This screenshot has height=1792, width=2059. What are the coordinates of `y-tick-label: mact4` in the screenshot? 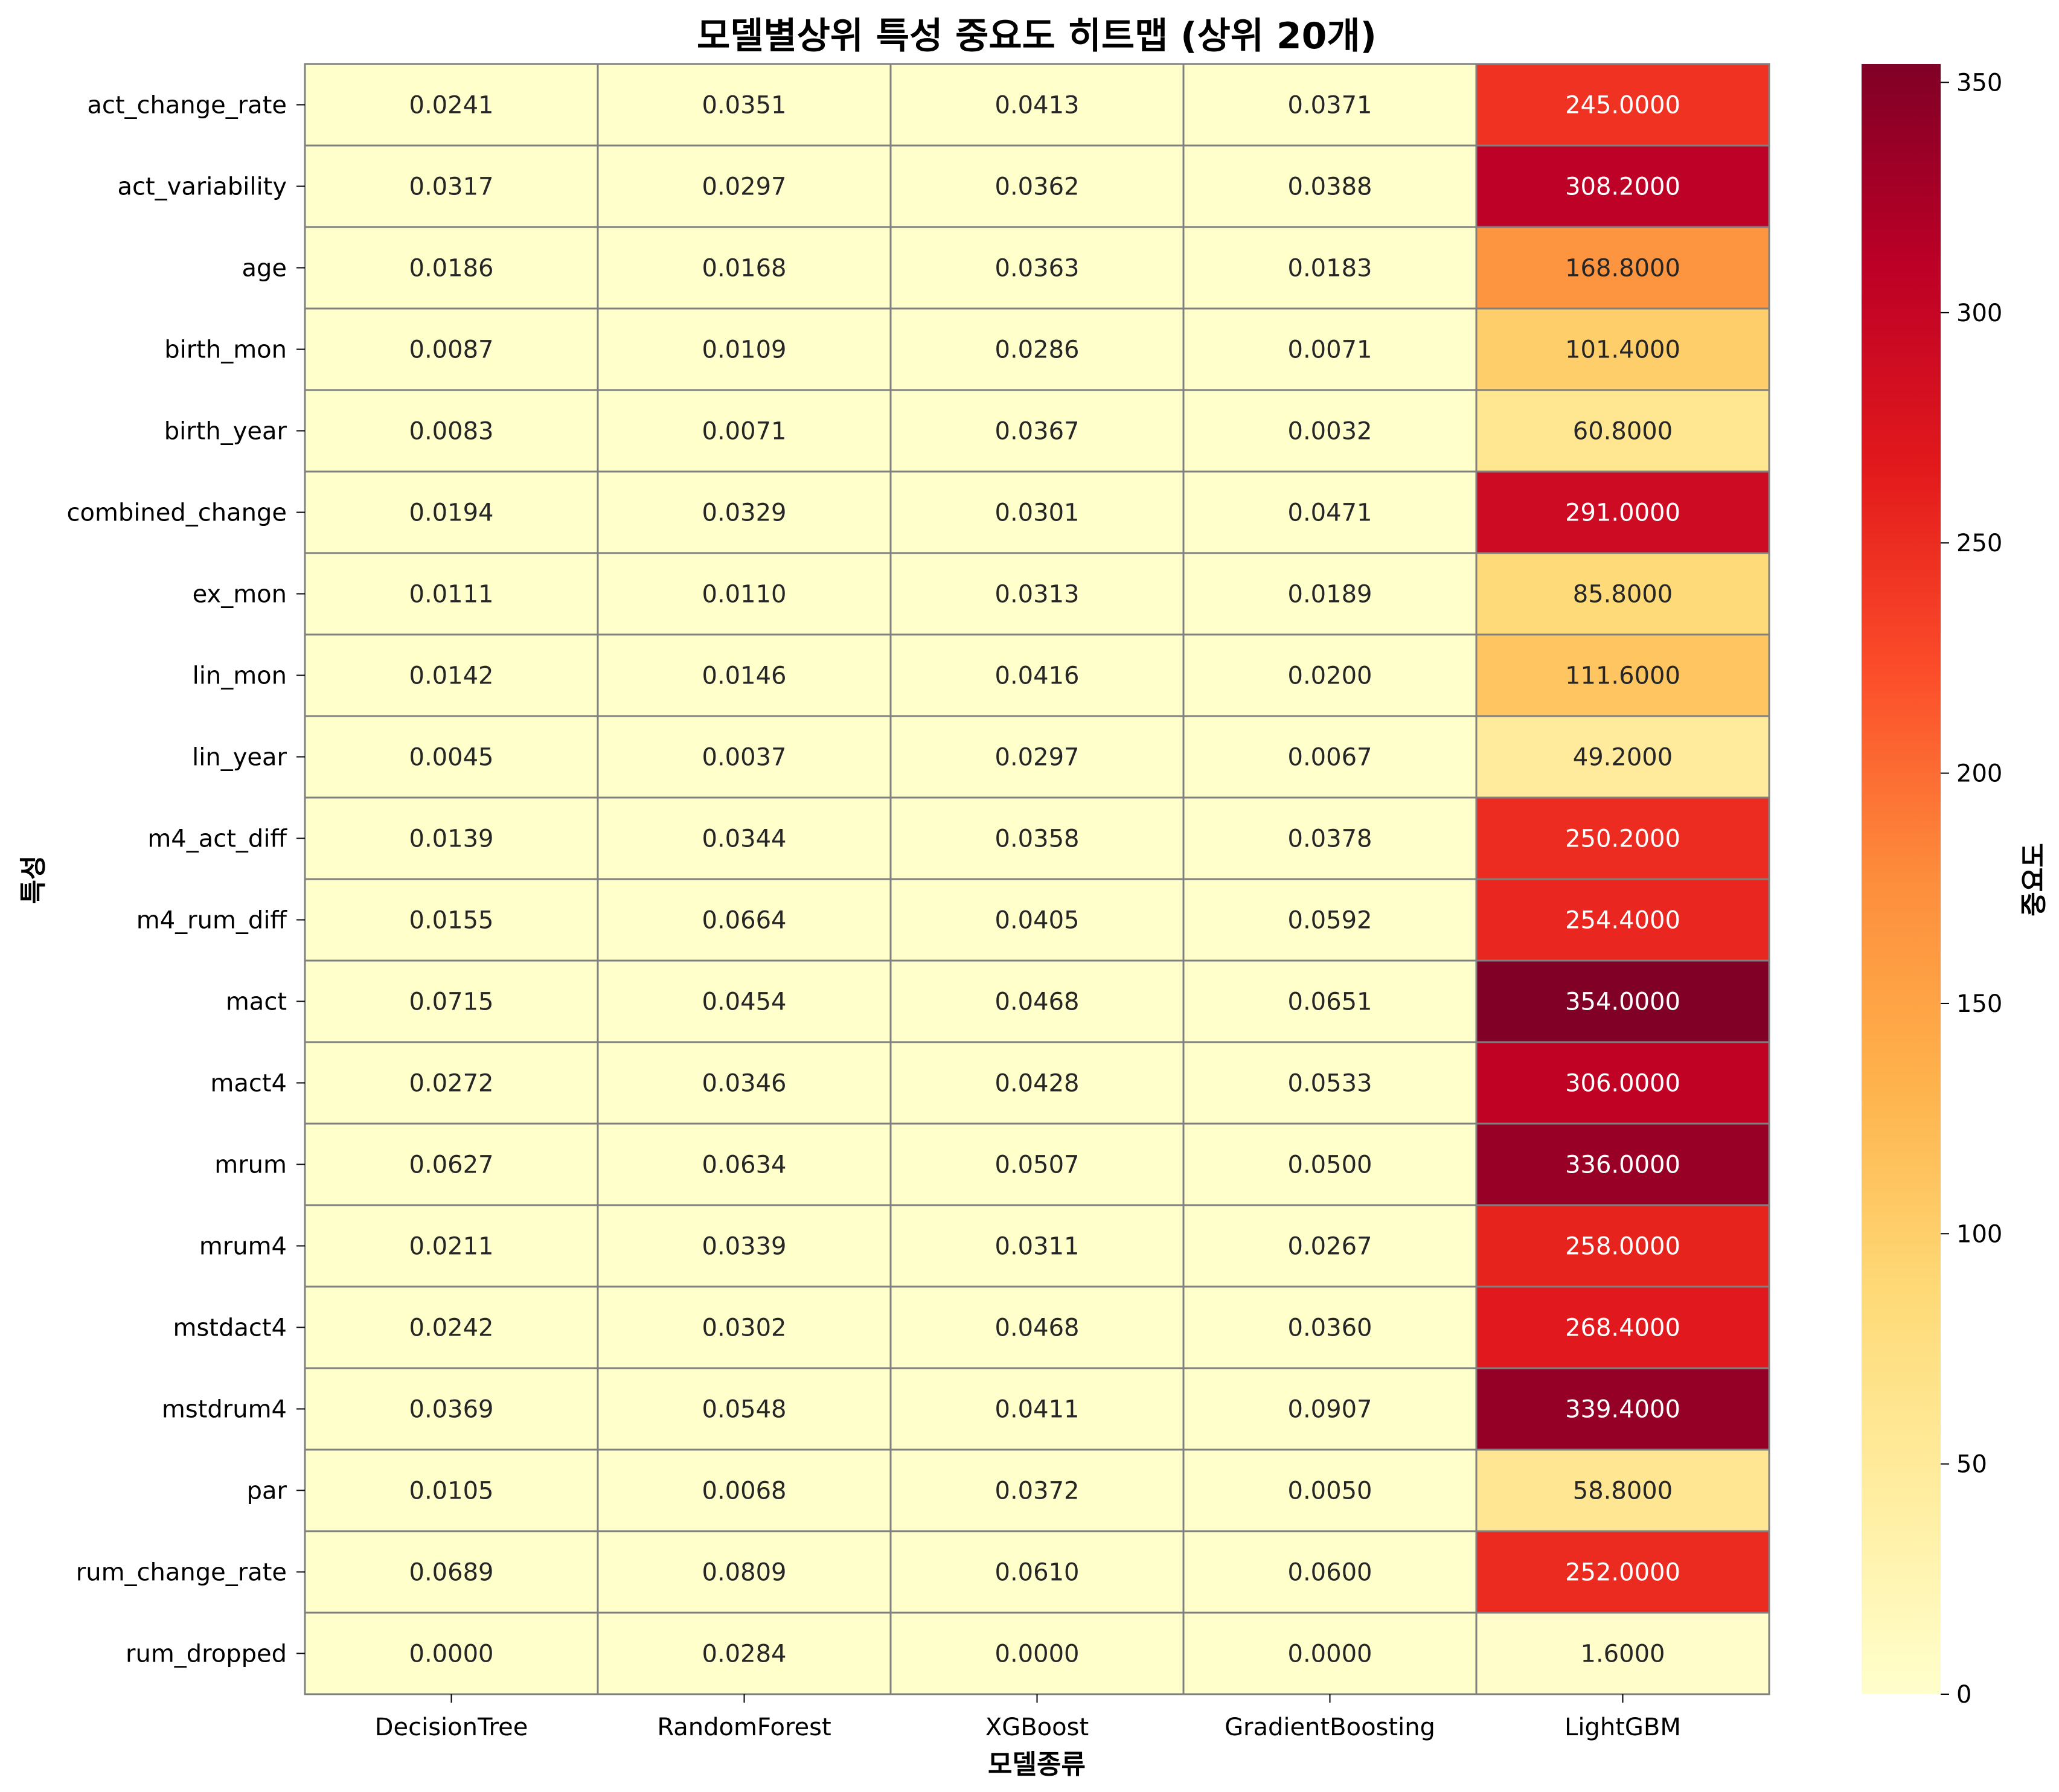 It's located at (248, 1084).